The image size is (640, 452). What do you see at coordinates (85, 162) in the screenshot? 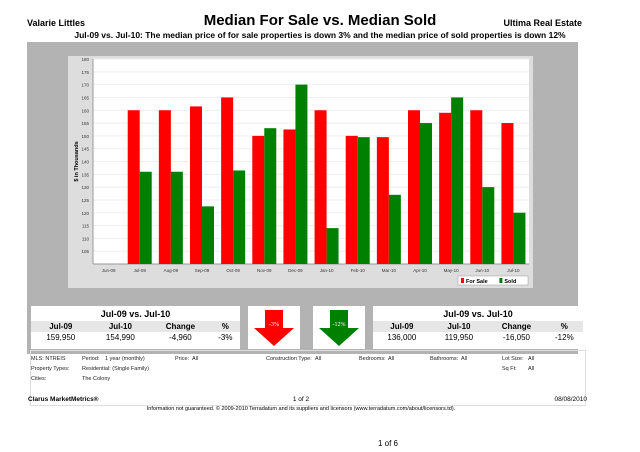
I see `y-tick-label: 140` at bounding box center [85, 162].